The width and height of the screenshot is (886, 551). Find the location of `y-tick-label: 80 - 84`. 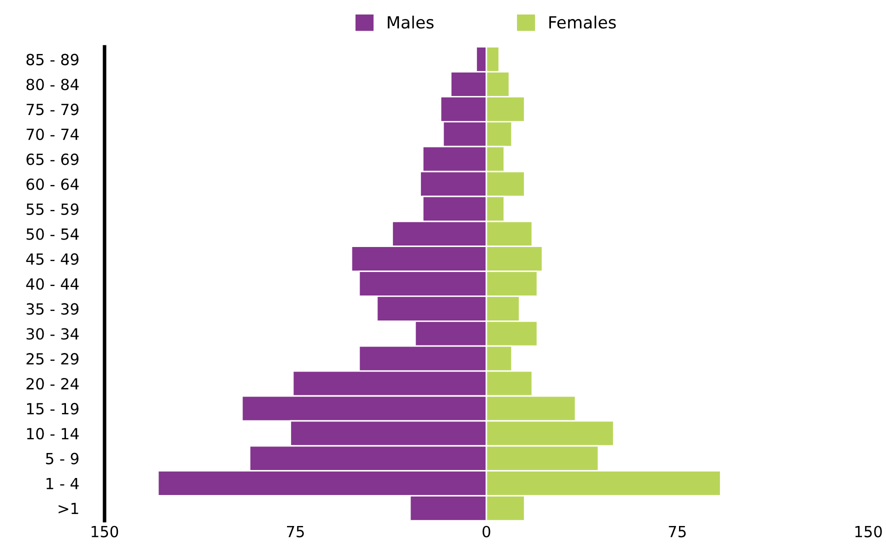

y-tick-label: 80 - 84 is located at coordinates (52, 84).